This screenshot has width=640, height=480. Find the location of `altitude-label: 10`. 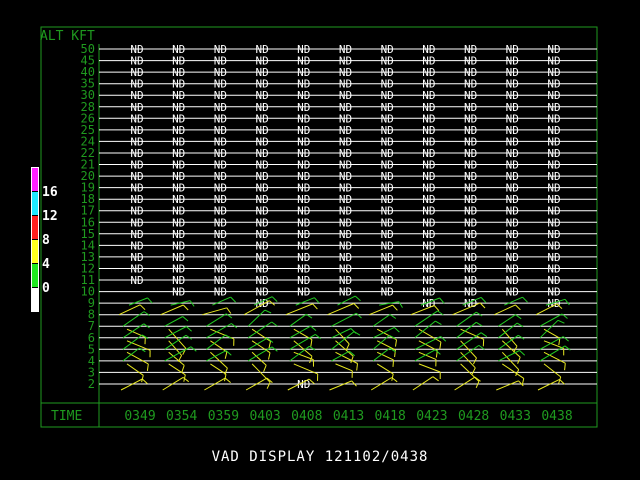

altitude-label: 10 is located at coordinates (88, 292).